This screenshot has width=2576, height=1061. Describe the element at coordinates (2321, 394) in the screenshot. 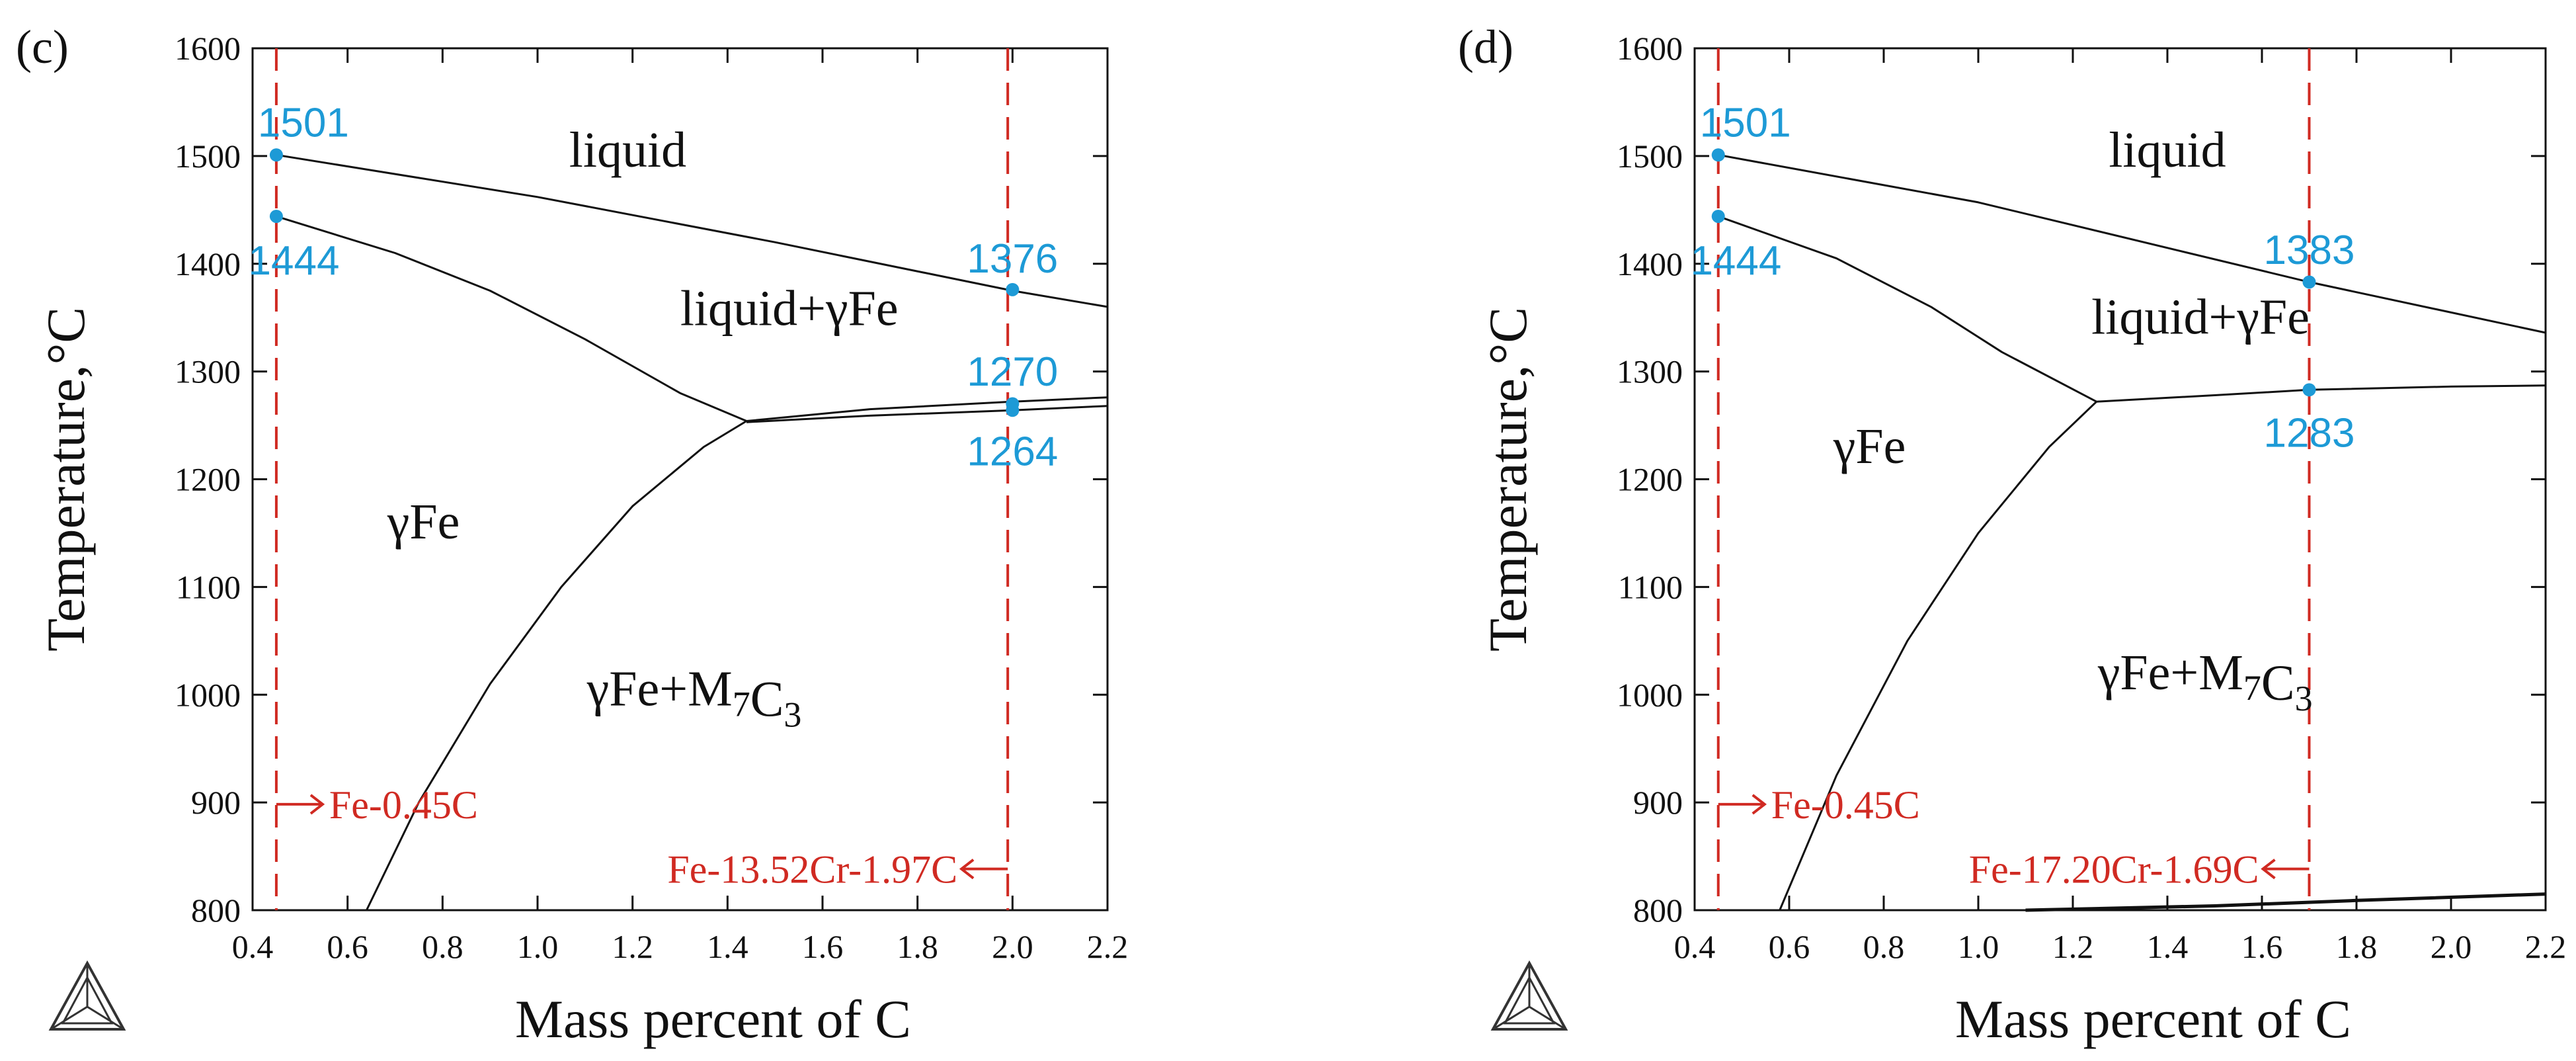

I see `phase-boundary-m7c3-boundary` at that location.